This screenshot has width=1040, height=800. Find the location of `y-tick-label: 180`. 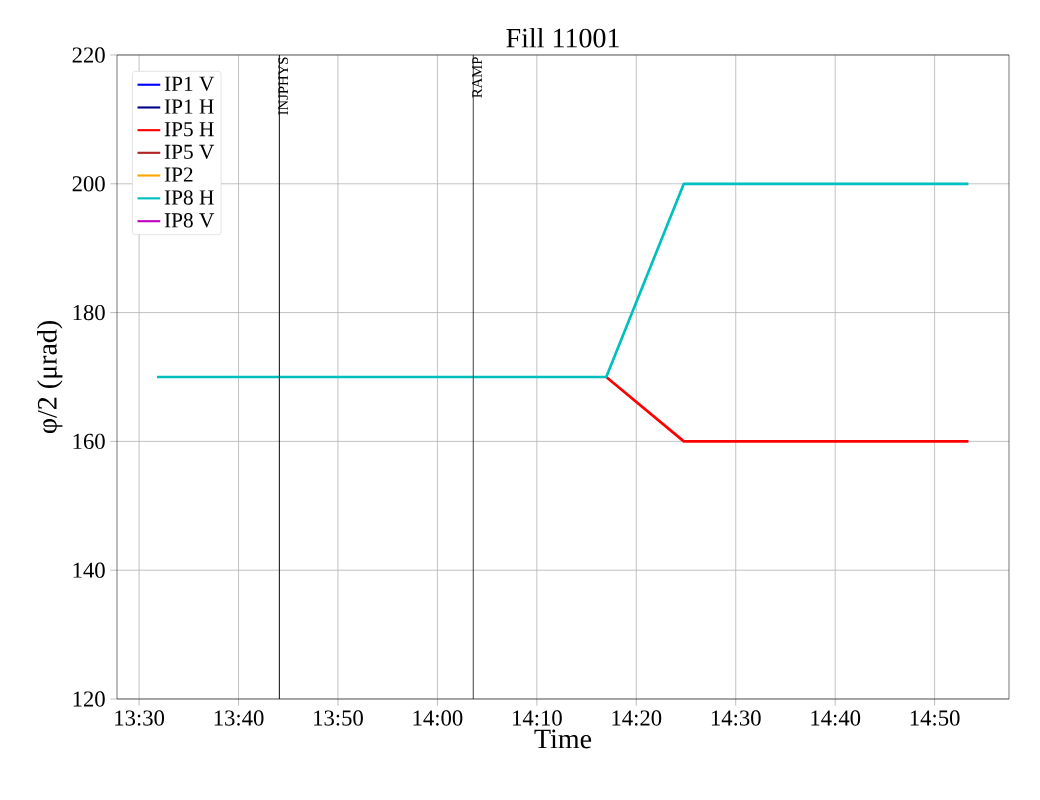

y-tick-label: 180 is located at coordinates (89, 312).